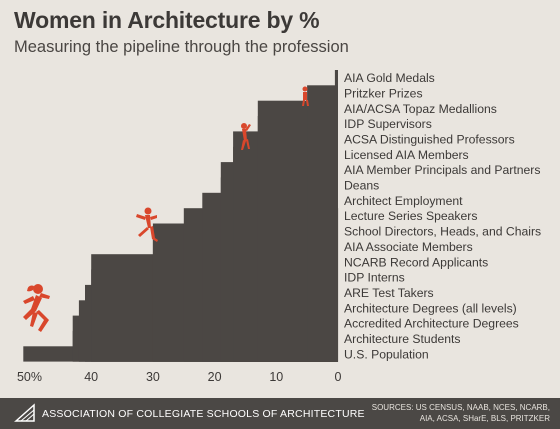 The height and width of the screenshot is (429, 560). Describe the element at coordinates (305, 96) in the screenshot. I see `top-figure-icon` at that location.